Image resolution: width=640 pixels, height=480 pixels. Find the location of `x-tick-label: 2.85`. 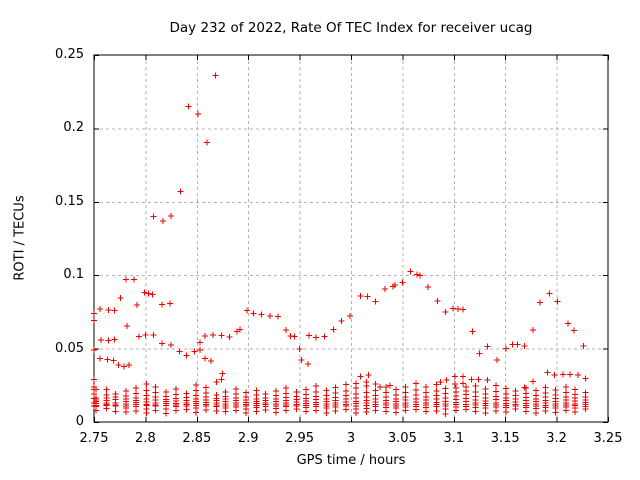

x-tick-label: 2.85 is located at coordinates (197, 438).